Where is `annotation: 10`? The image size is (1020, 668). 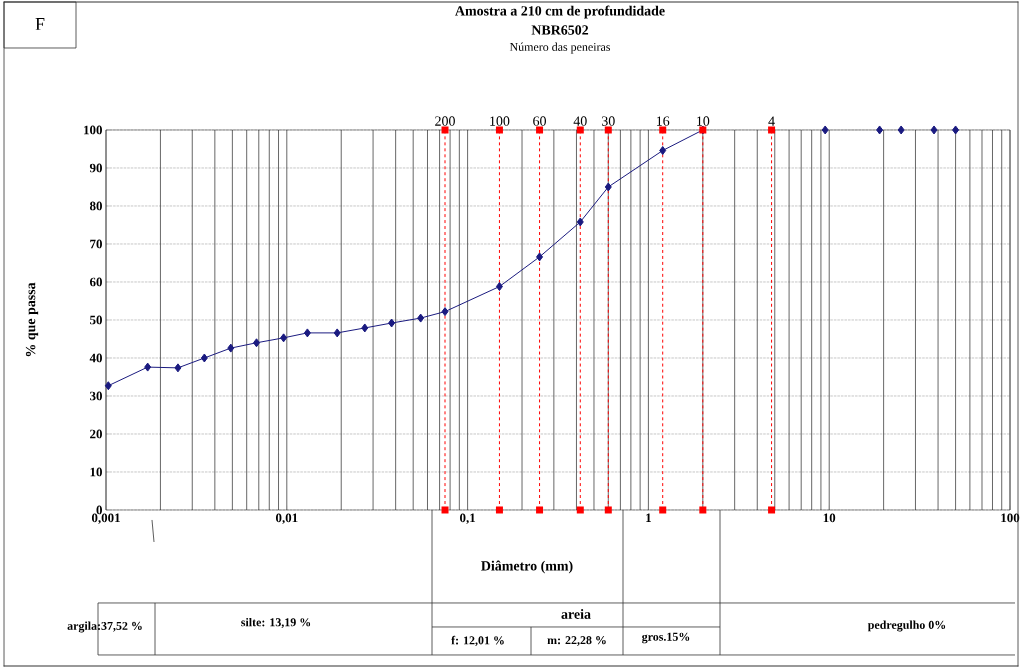 annotation: 10 is located at coordinates (703, 121).